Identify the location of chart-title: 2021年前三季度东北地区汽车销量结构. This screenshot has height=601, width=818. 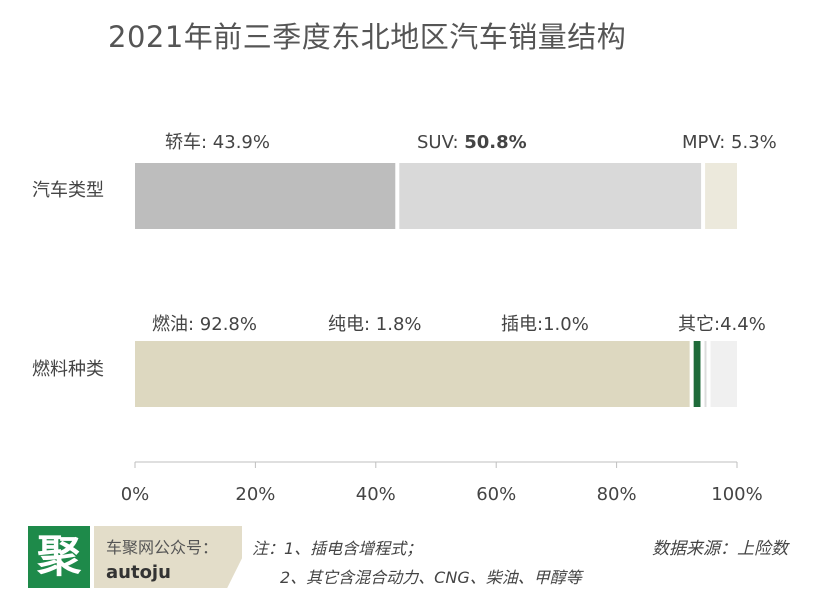
(367, 37).